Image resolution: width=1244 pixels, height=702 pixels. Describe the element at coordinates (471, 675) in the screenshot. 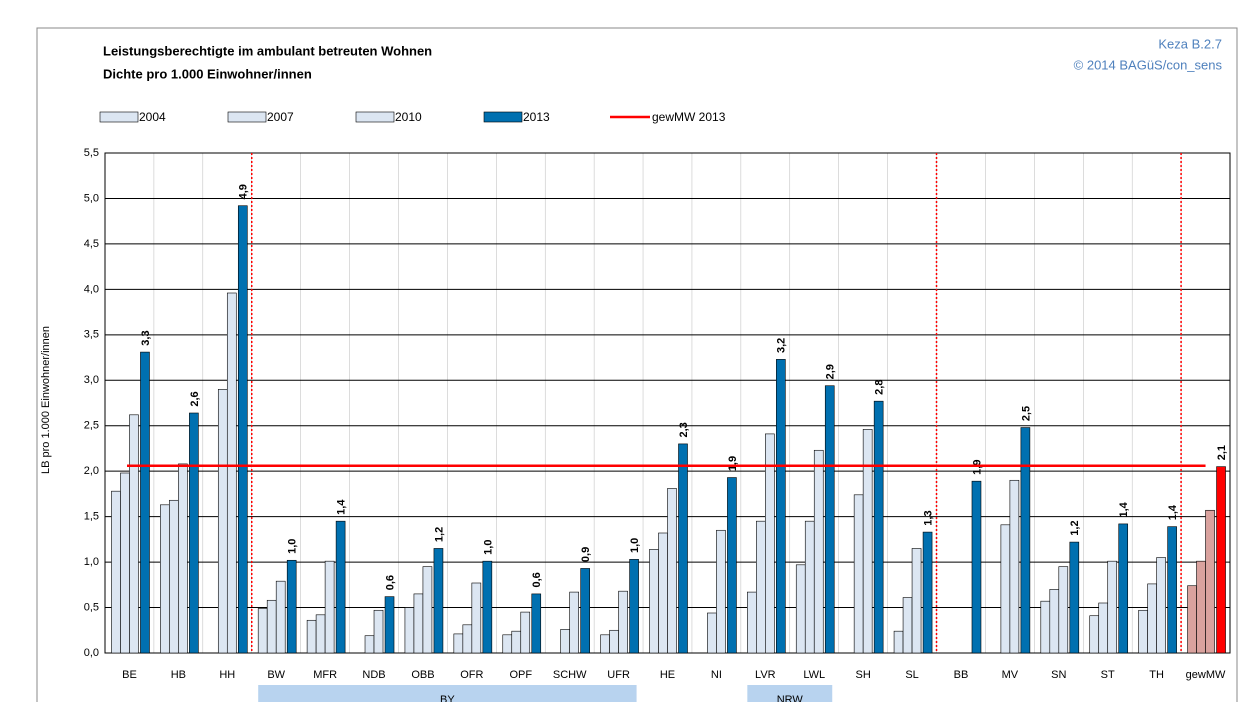

I see `x-tick-label: OFR` at that location.